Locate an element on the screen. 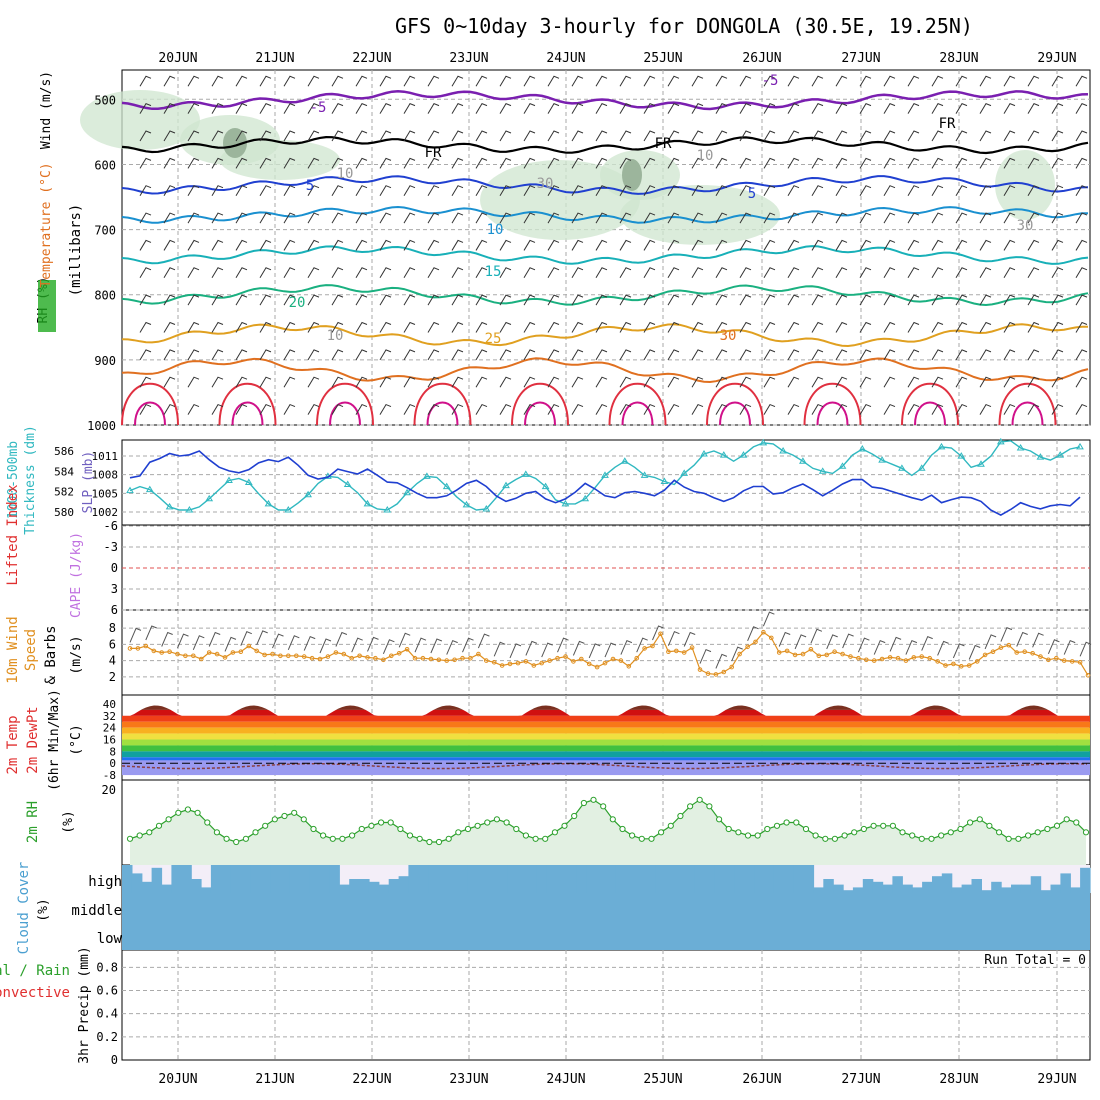  t2m-tick: 24 is located at coordinates (110, 728).